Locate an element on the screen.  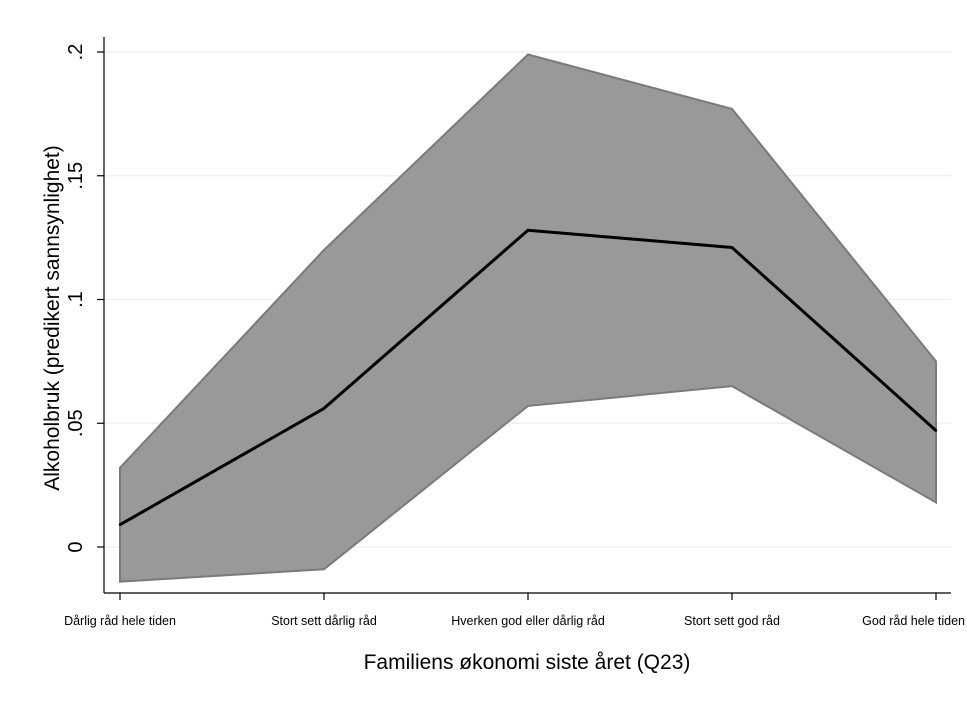
x-tick-label: Stort sett dårlig råd is located at coordinates (324, 621).